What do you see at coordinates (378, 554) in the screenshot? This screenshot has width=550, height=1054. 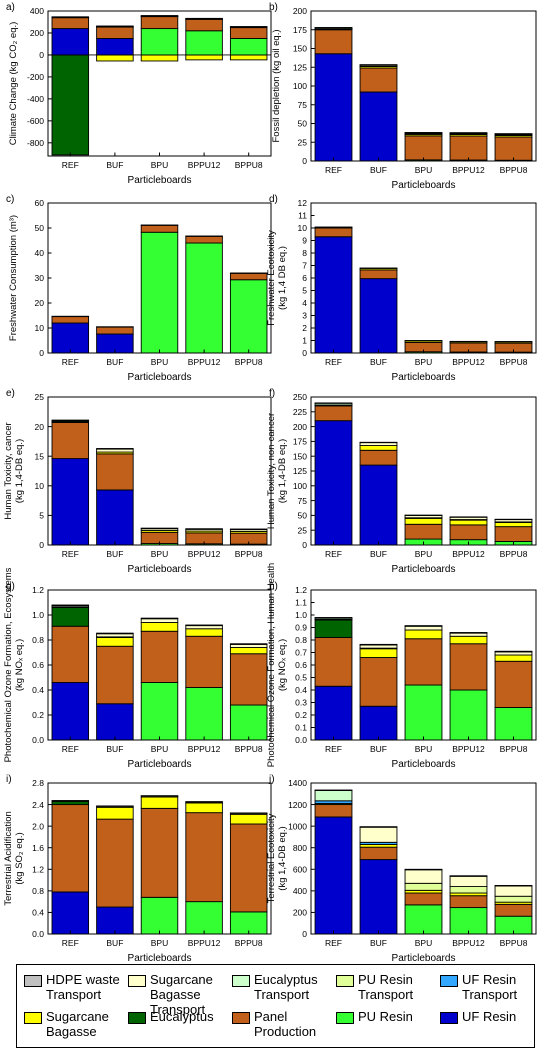 I see `panel-f-xtick-label: BUF` at bounding box center [378, 554].